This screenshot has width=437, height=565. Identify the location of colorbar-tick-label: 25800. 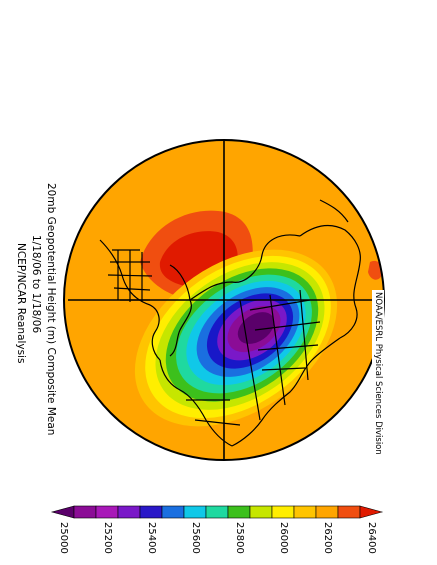
(239, 538).